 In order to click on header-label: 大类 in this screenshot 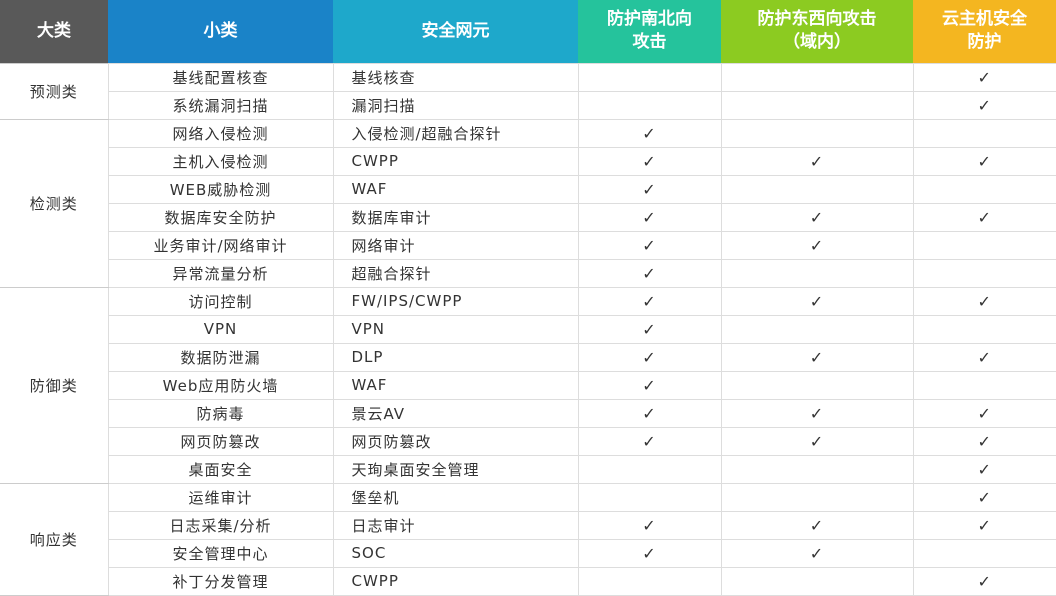, I will do `click(54, 30)`.